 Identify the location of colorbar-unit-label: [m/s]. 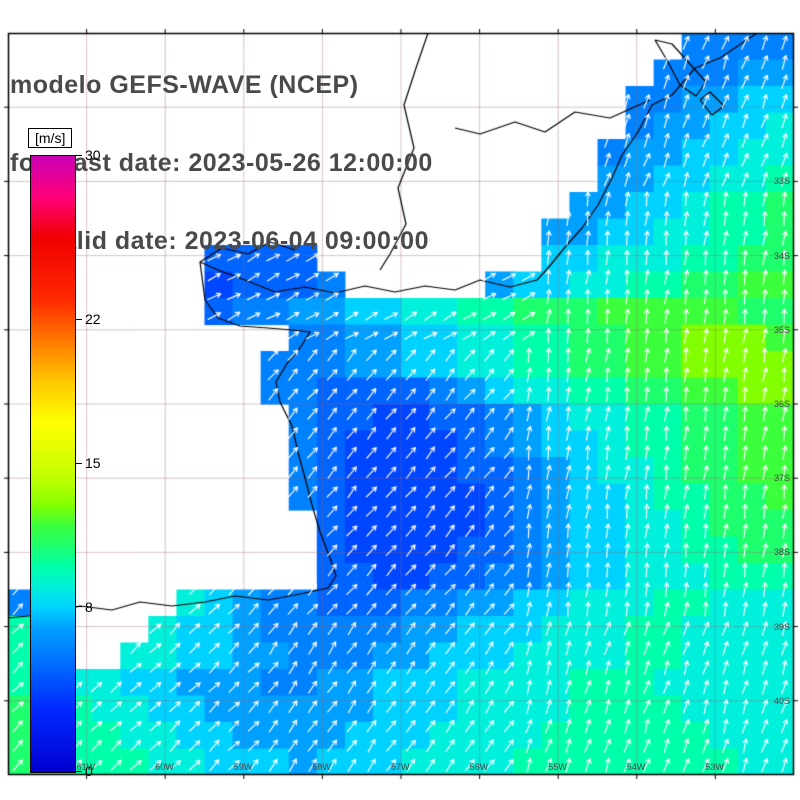
(50, 138).